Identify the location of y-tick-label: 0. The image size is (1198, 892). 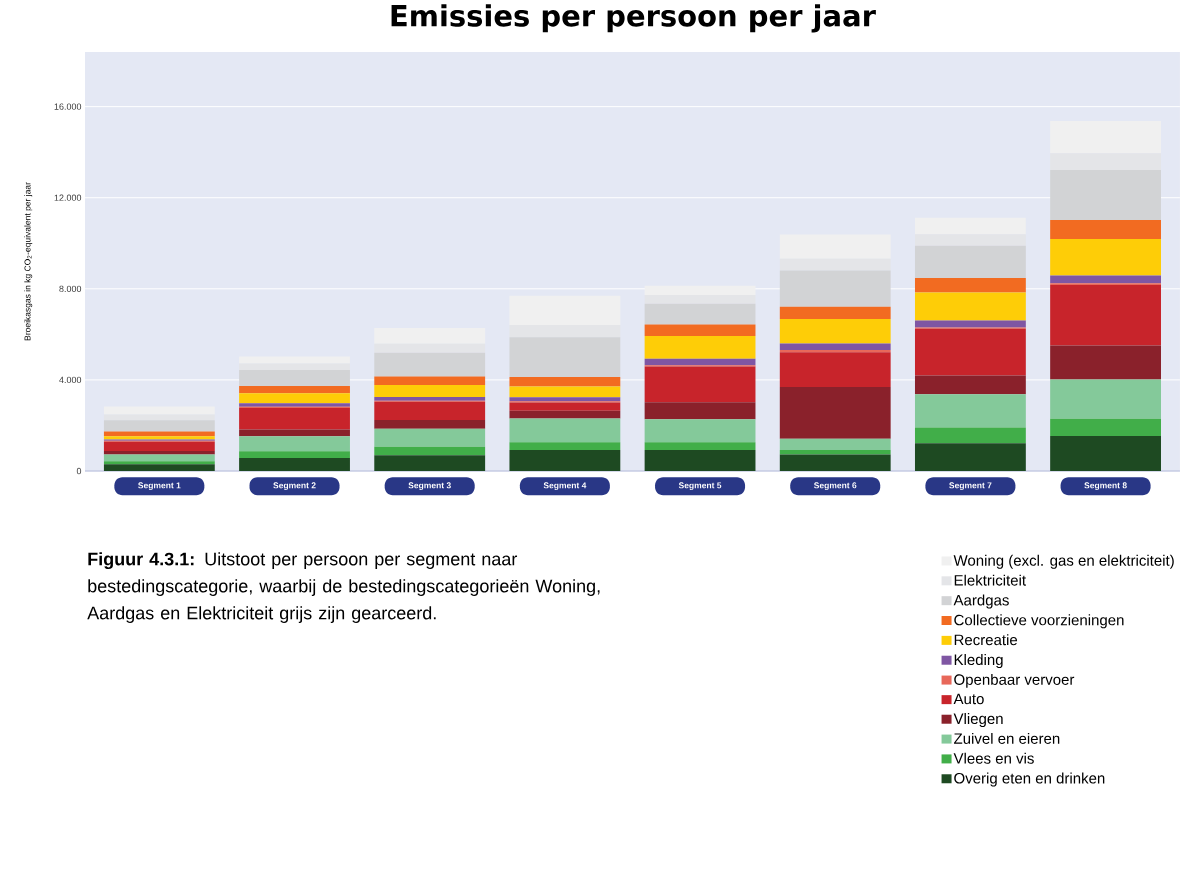
(79, 471).